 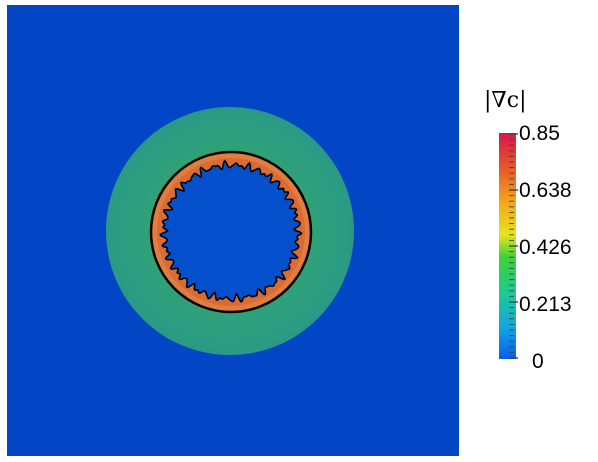 I want to click on colorbar-tick-label: 0.85, so click(x=539, y=133).